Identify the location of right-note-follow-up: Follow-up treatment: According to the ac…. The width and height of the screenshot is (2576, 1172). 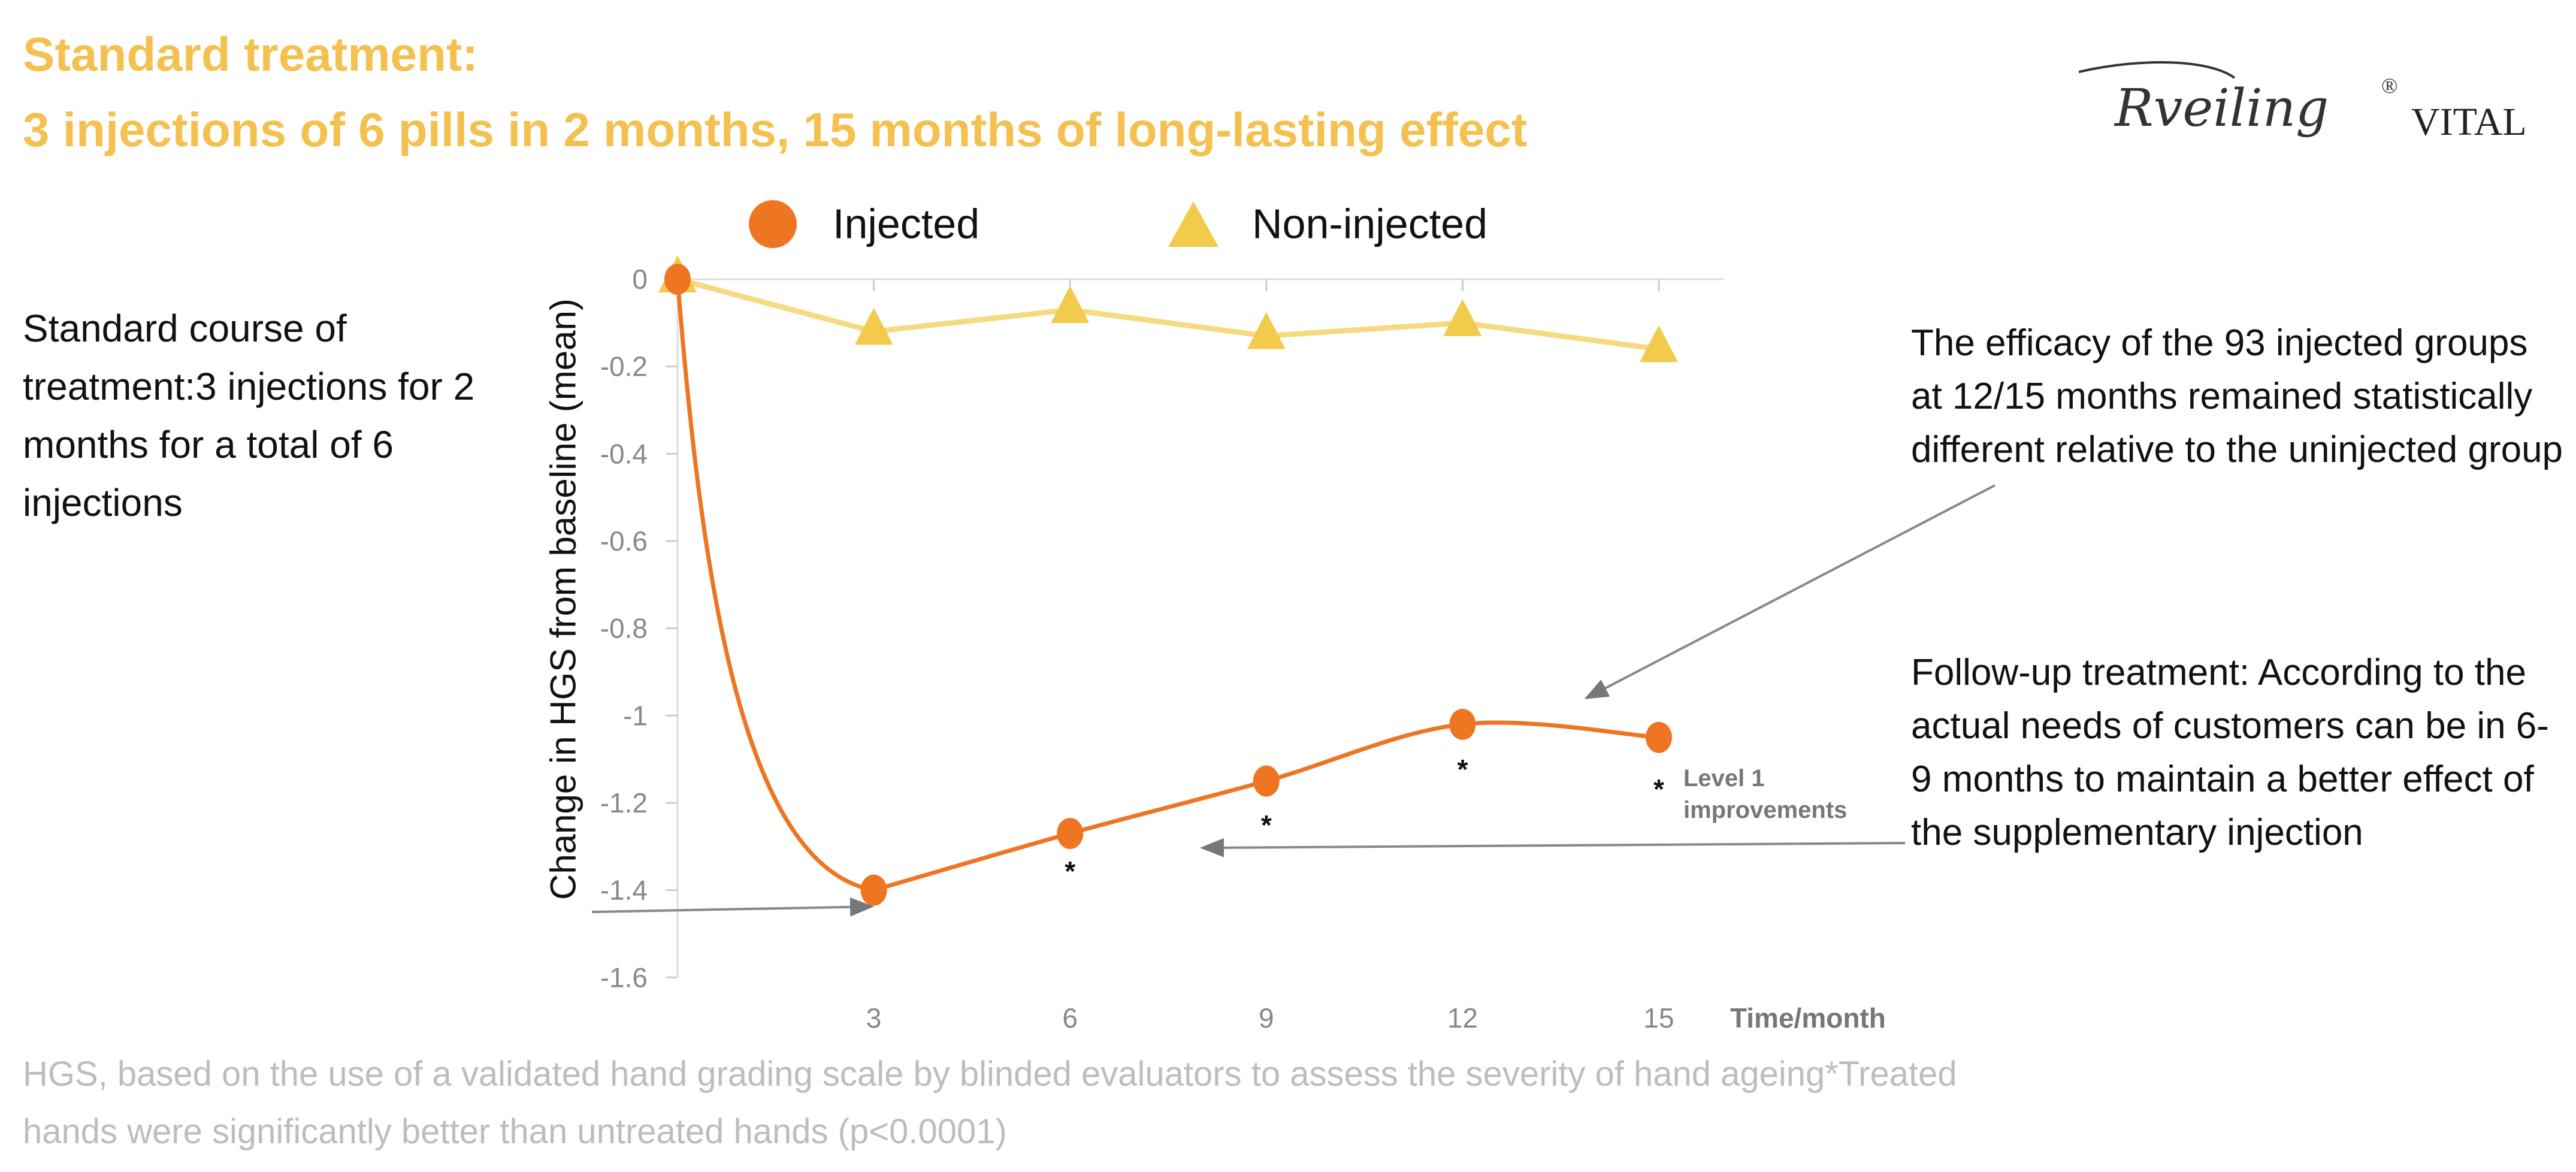
(2230, 752).